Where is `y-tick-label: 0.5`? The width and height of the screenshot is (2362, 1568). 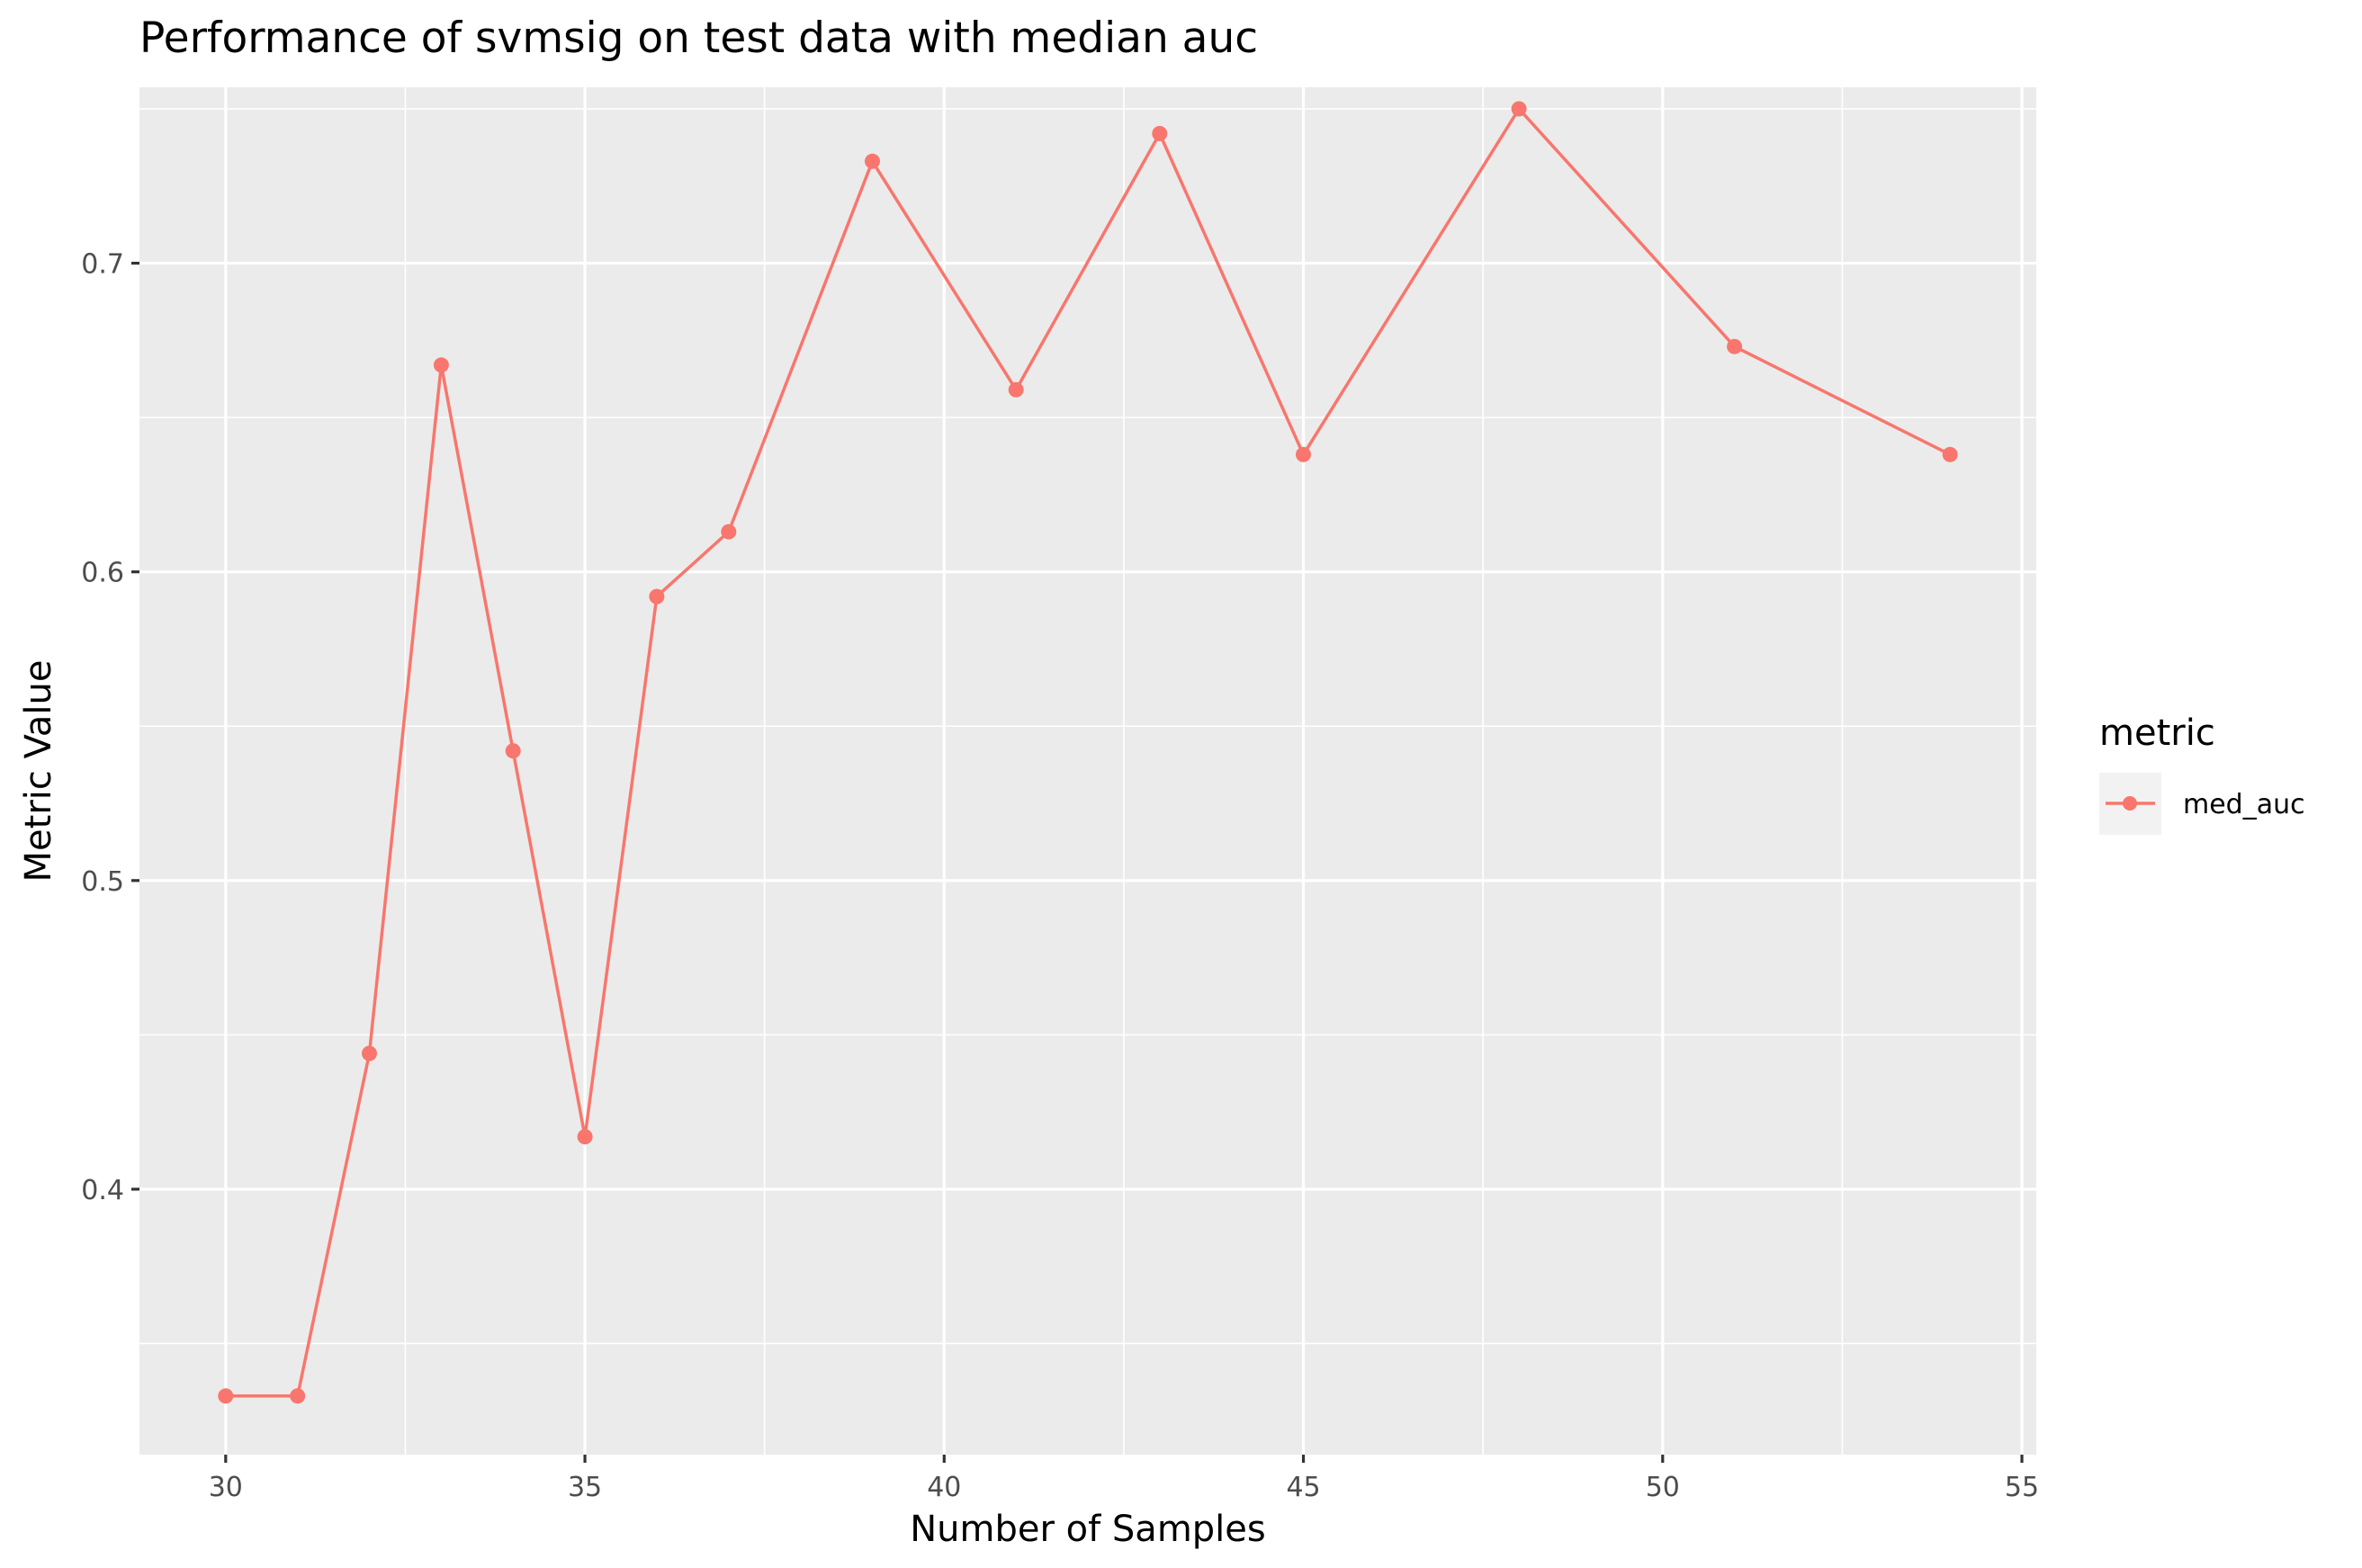 y-tick-label: 0.5 is located at coordinates (103, 882).